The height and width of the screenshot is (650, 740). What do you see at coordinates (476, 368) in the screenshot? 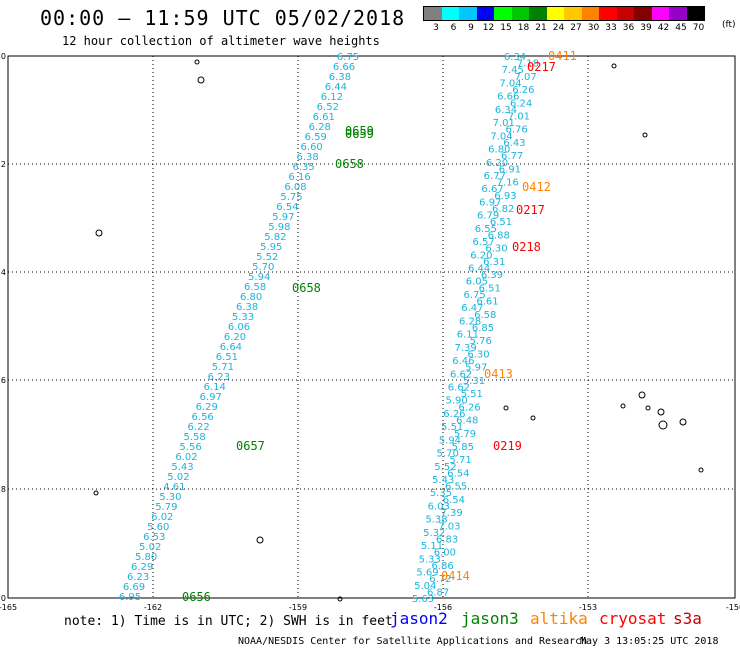
I see `swh-value: 5.97` at bounding box center [476, 368].